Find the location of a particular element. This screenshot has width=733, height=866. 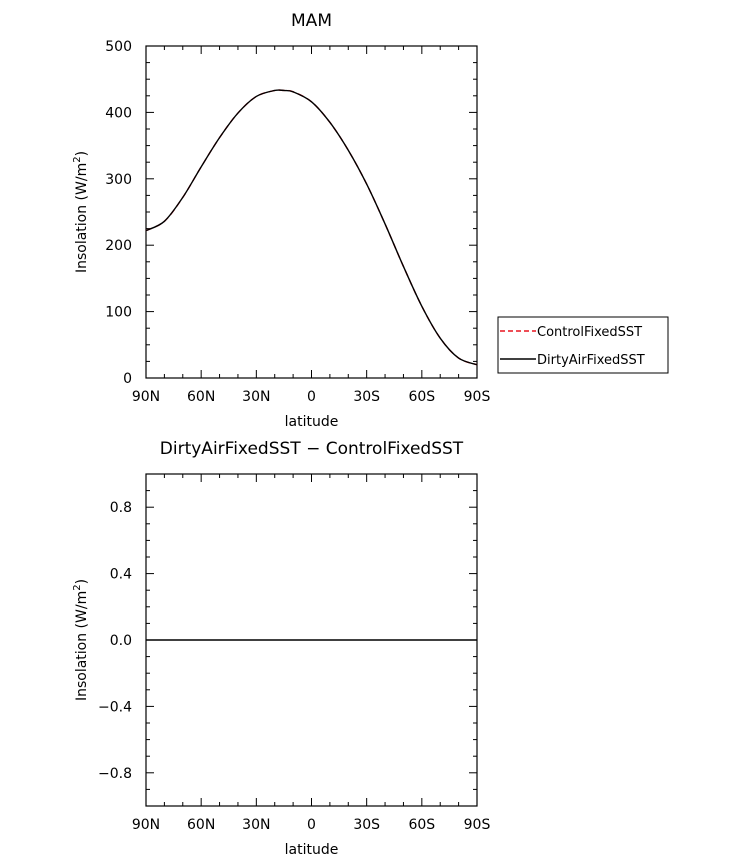

y-tick-label: 200 is located at coordinates (118, 246).